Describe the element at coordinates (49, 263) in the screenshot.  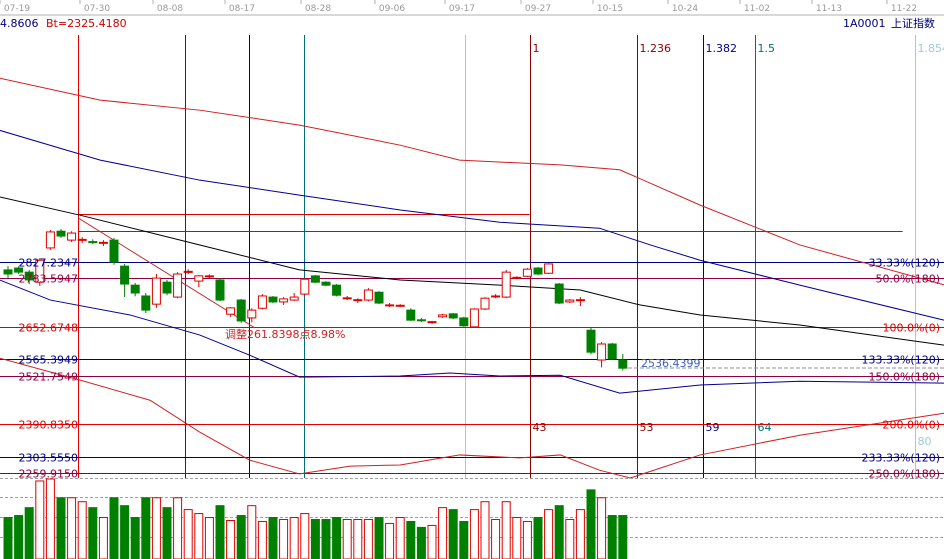
I see `price-level-value: 2827.2347` at that location.